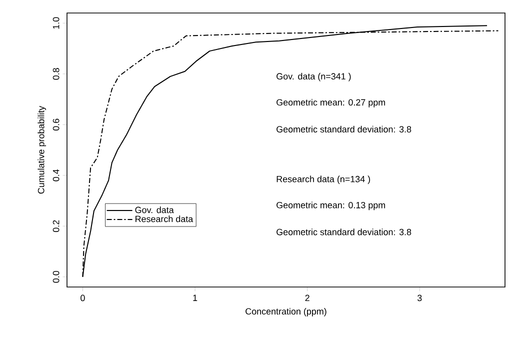 The height and width of the screenshot is (337, 519). What do you see at coordinates (154, 210) in the screenshot?
I see `legend-label: Gov. data` at bounding box center [154, 210].